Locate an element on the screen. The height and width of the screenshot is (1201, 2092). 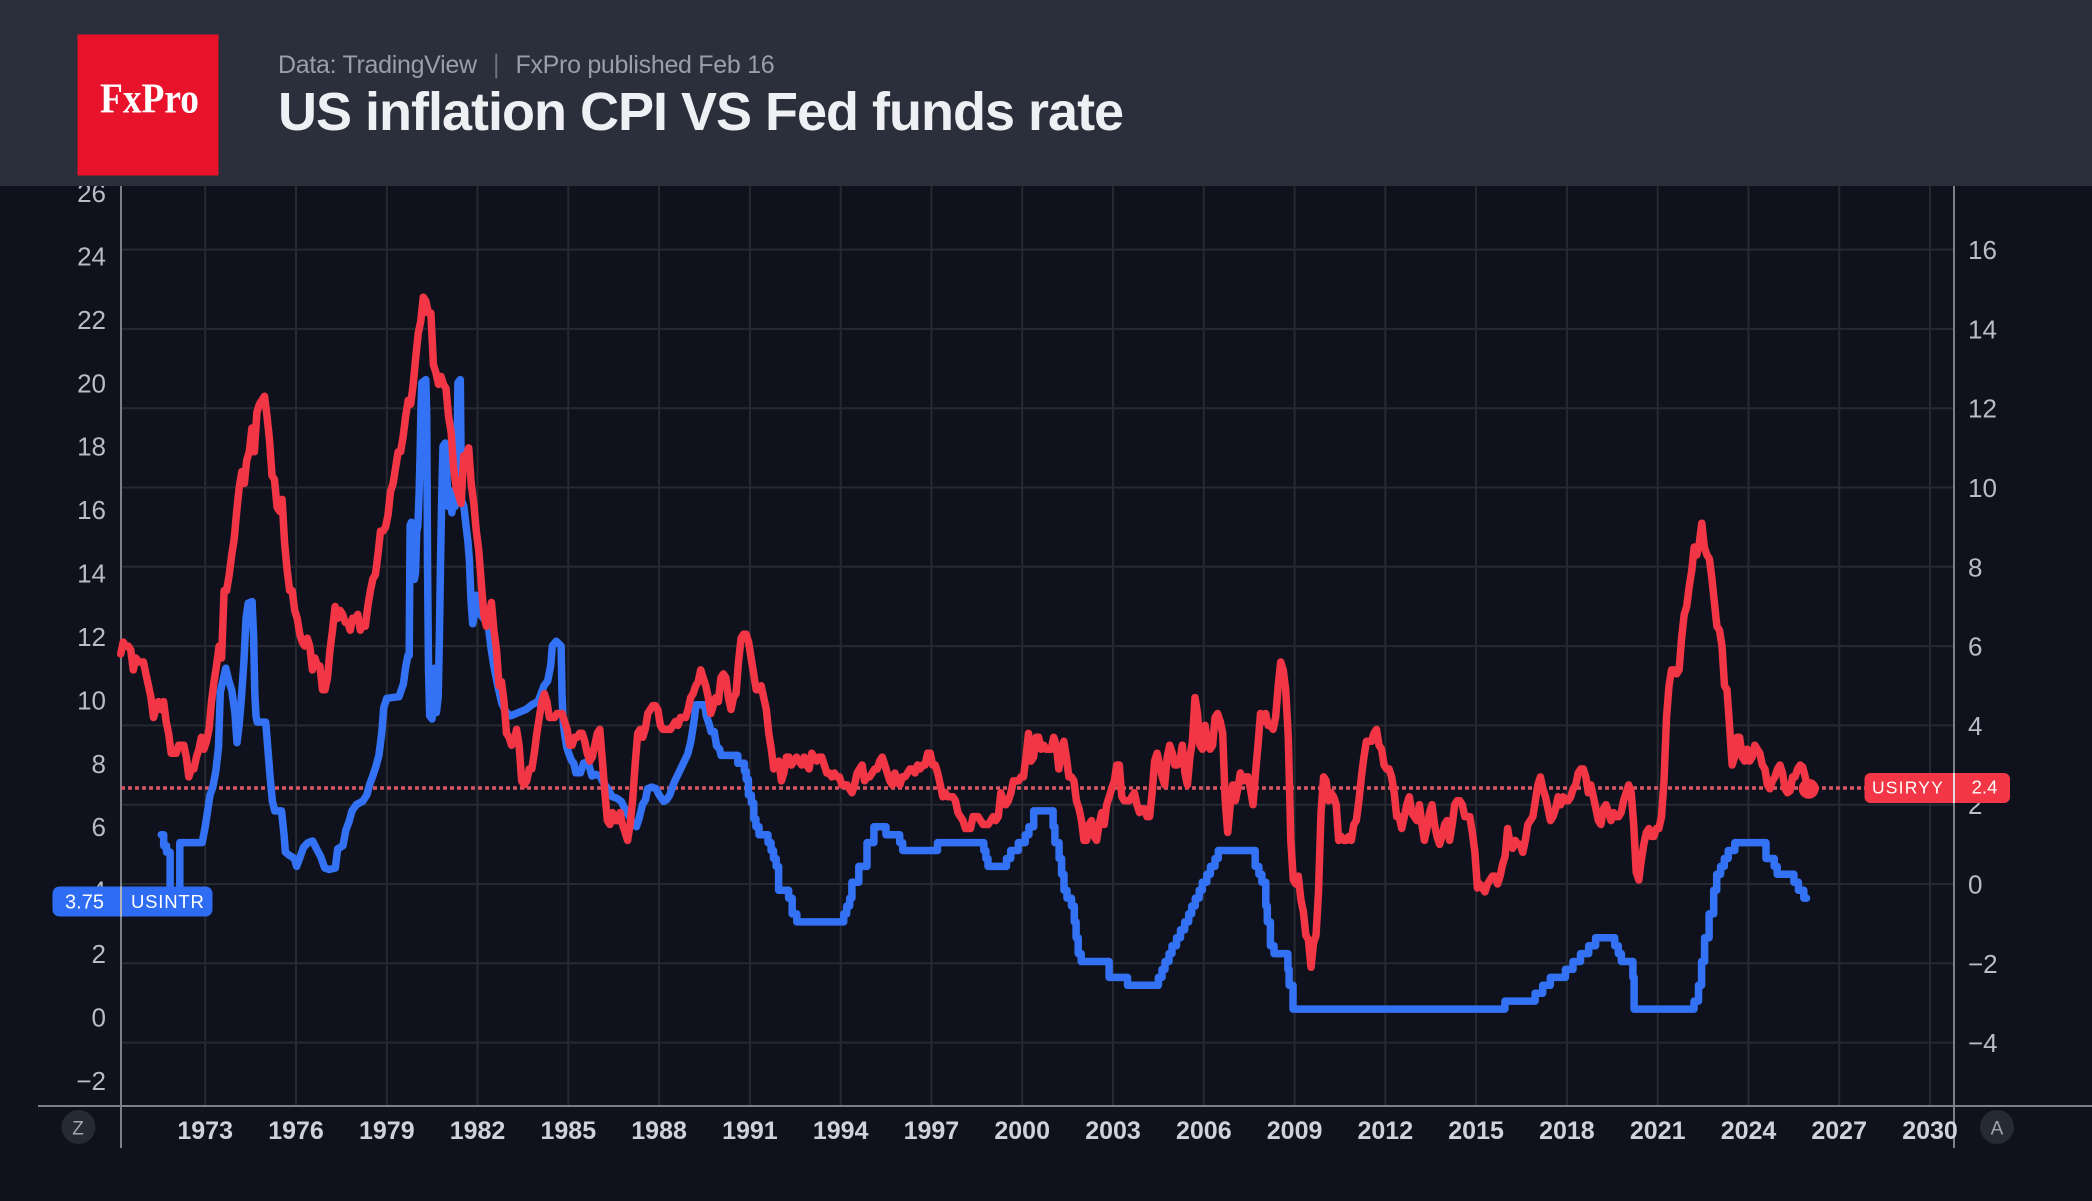
svg-text: 4 is located at coordinates (1975, 726).